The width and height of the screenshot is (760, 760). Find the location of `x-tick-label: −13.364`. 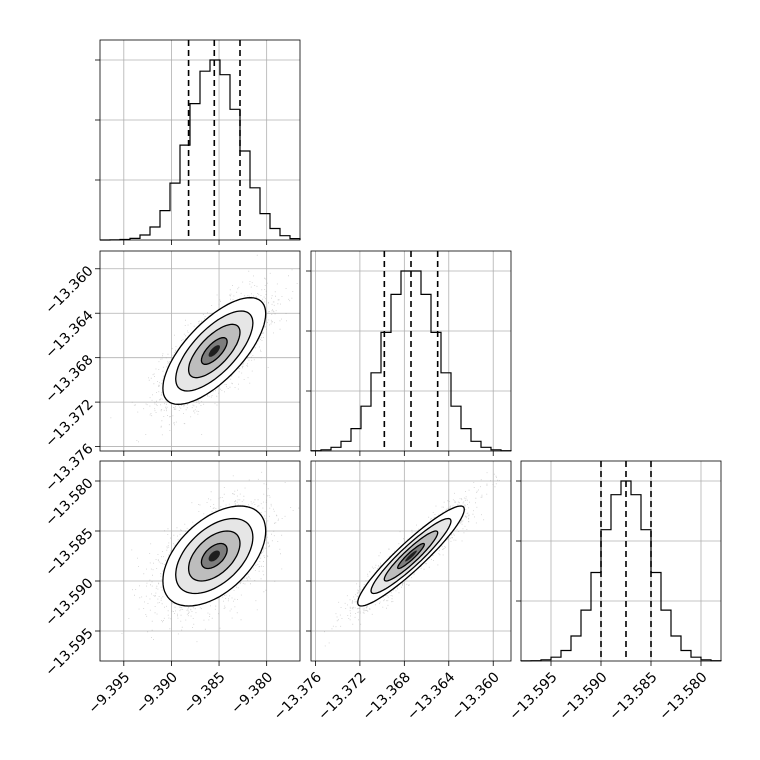

x-tick-label: −13.364 is located at coordinates (431, 696).